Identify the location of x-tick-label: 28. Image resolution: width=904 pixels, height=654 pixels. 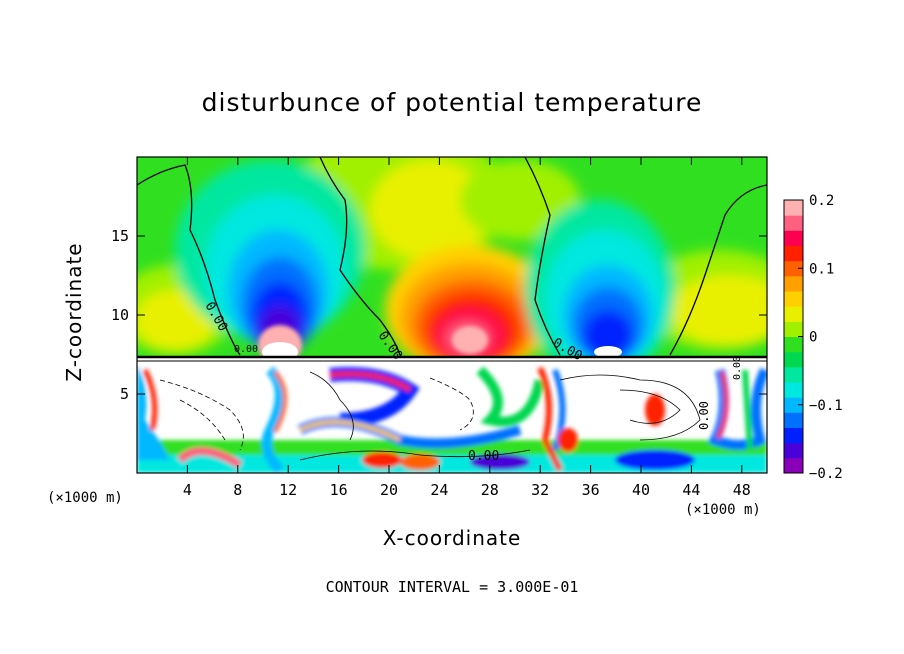
(490, 490).